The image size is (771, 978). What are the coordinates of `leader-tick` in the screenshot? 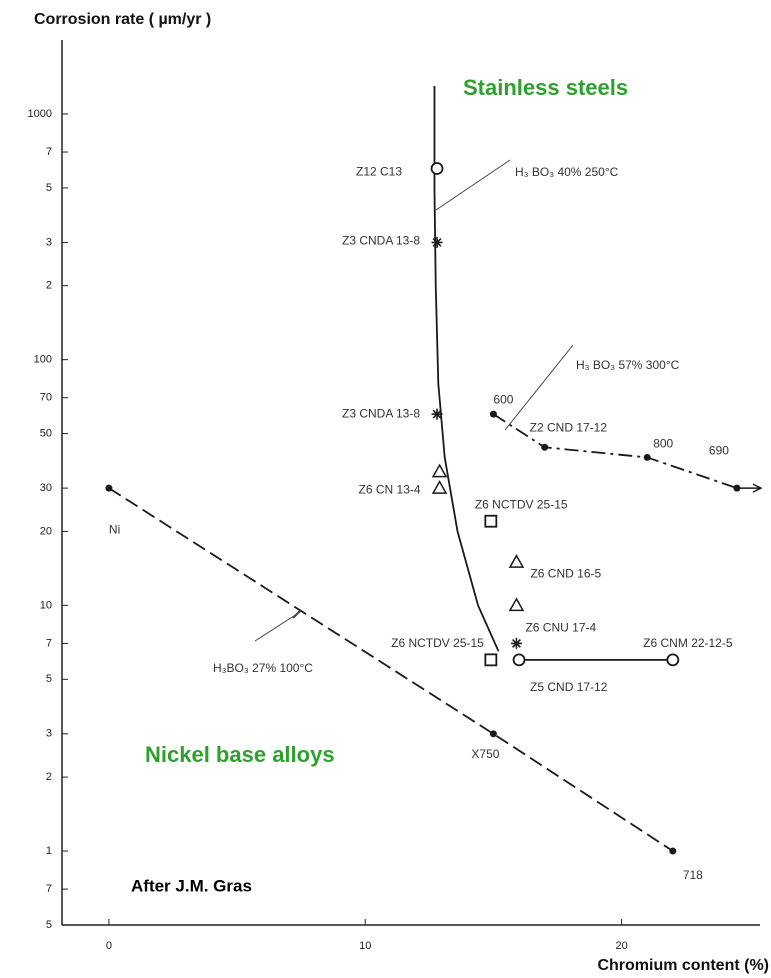 It's located at (296, 614).